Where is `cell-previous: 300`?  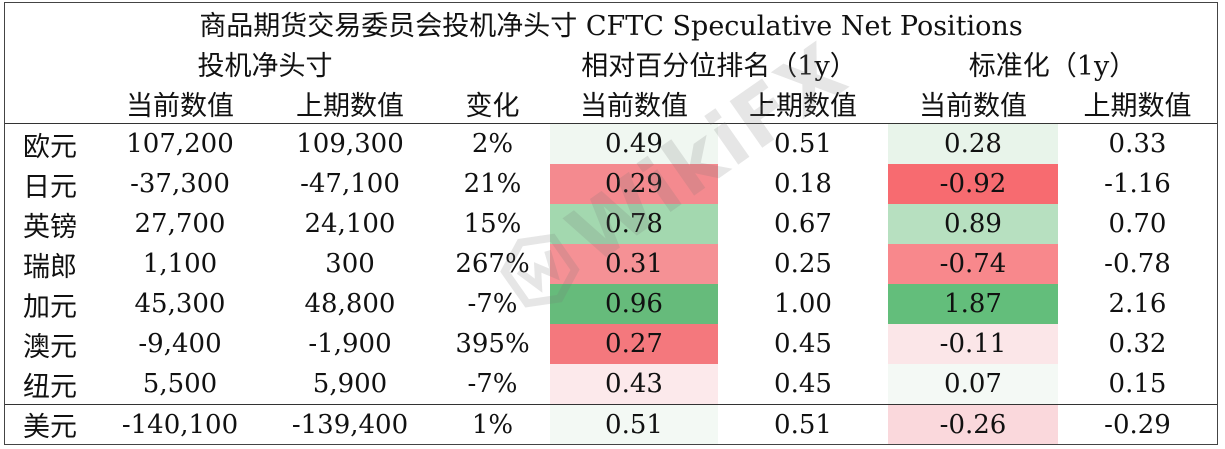
cell-previous: 300 is located at coordinates (350, 264).